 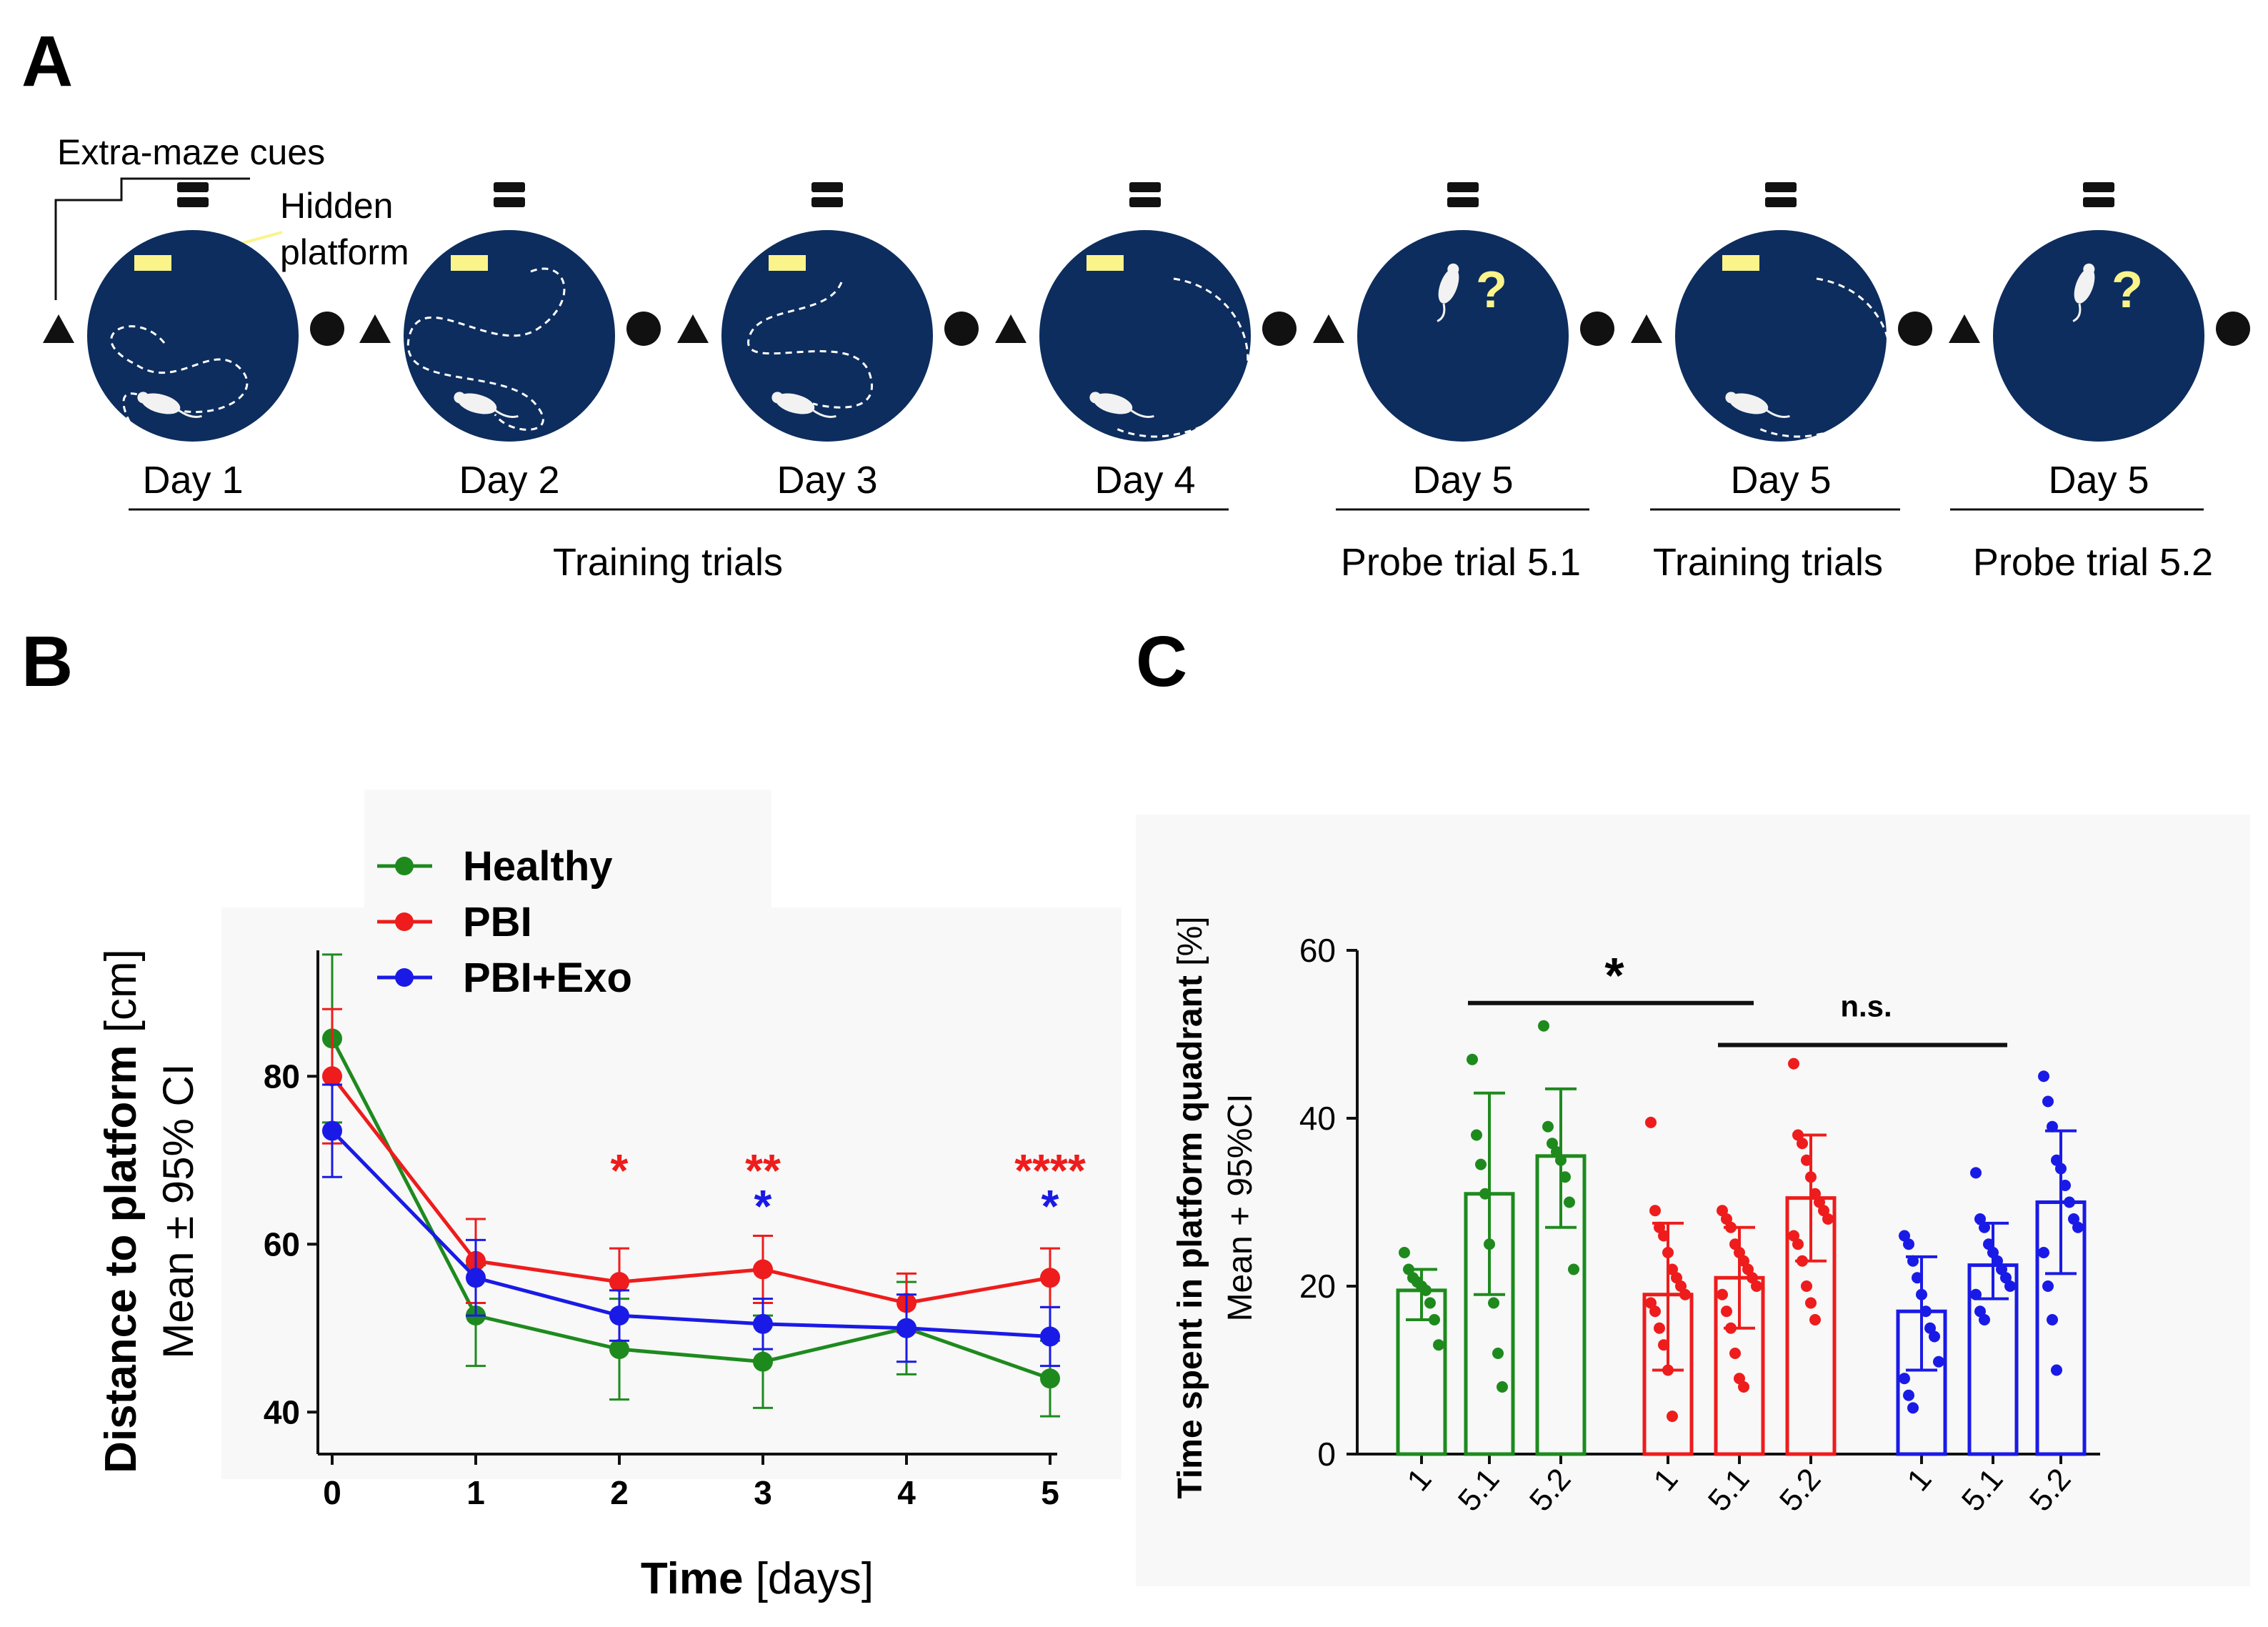 I want to click on day-label: Day 3, so click(x=827, y=480).